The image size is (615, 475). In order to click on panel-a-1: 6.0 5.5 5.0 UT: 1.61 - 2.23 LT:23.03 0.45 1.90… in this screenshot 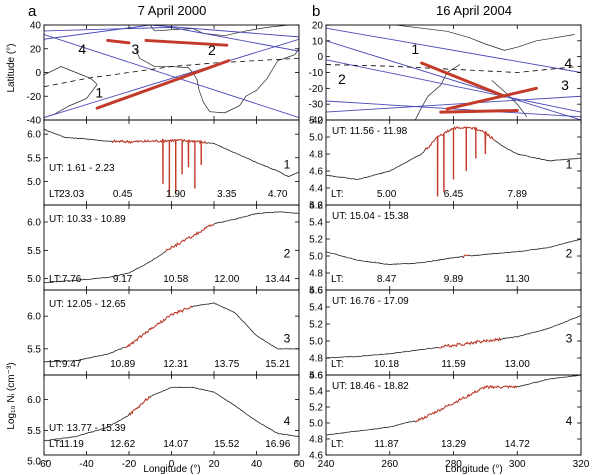, I will do `click(163, 162)`.